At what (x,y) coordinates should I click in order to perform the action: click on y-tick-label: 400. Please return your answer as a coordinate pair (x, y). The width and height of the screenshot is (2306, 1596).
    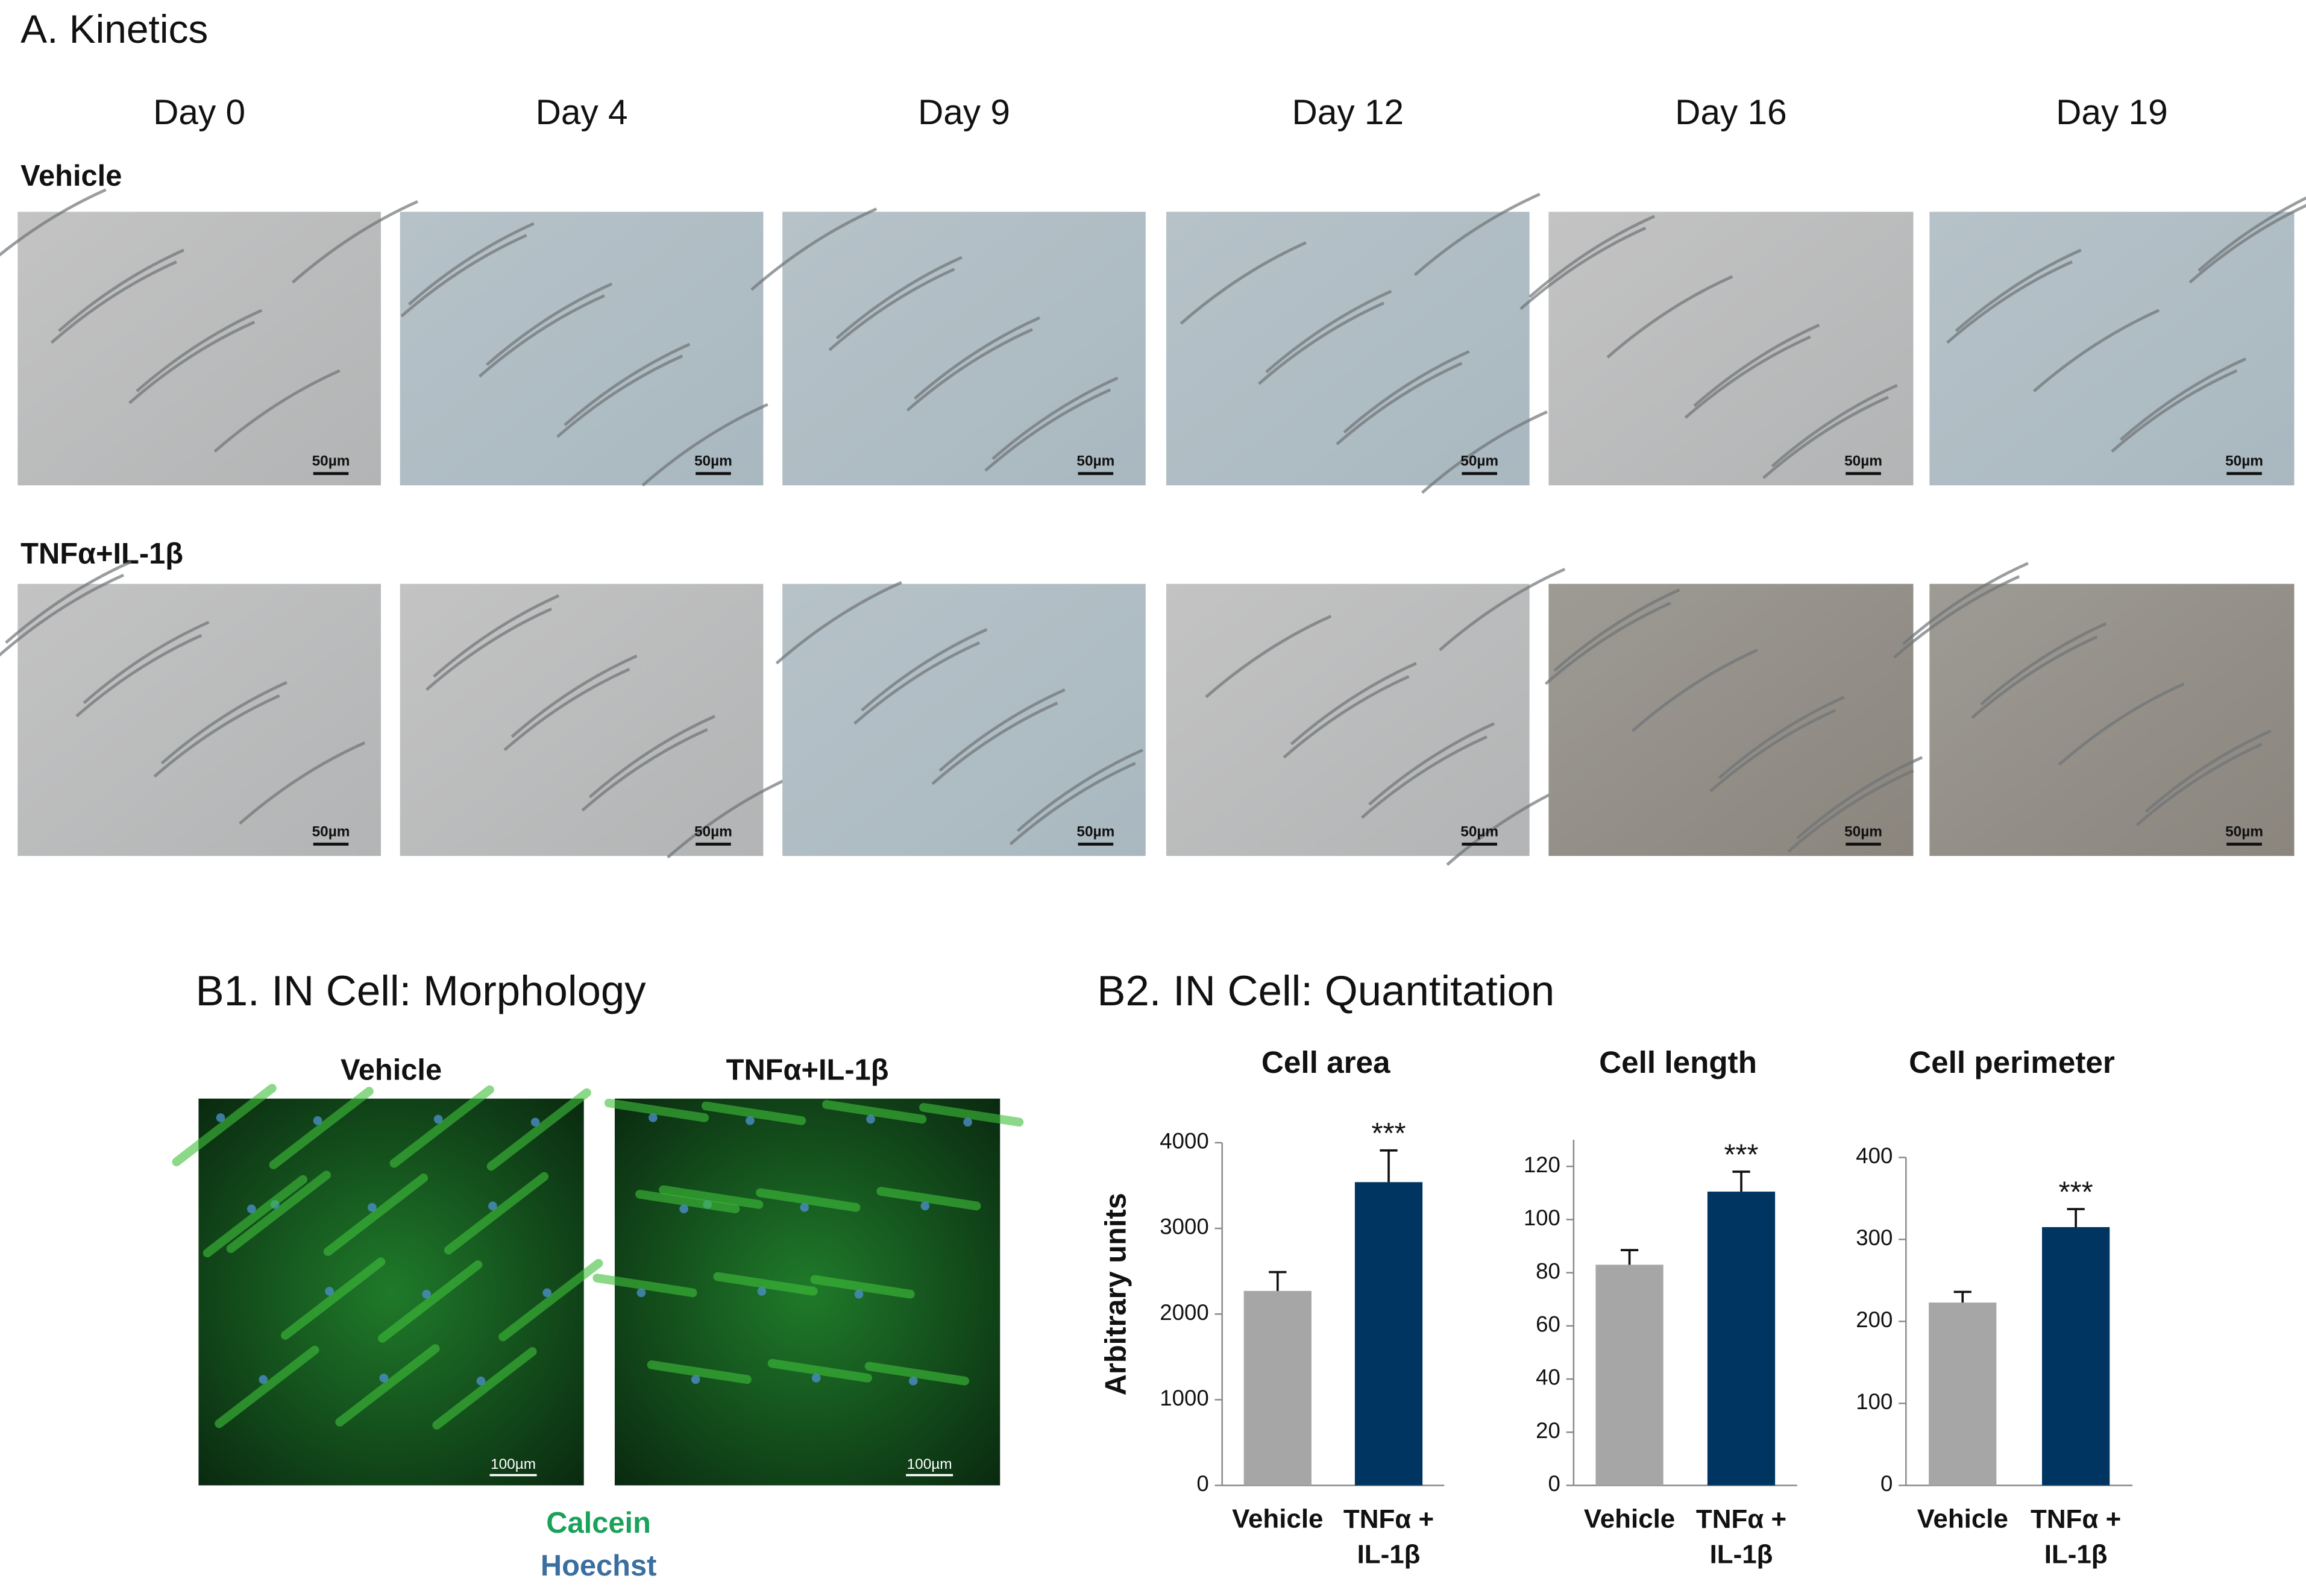
    Looking at the image, I should click on (1874, 1155).